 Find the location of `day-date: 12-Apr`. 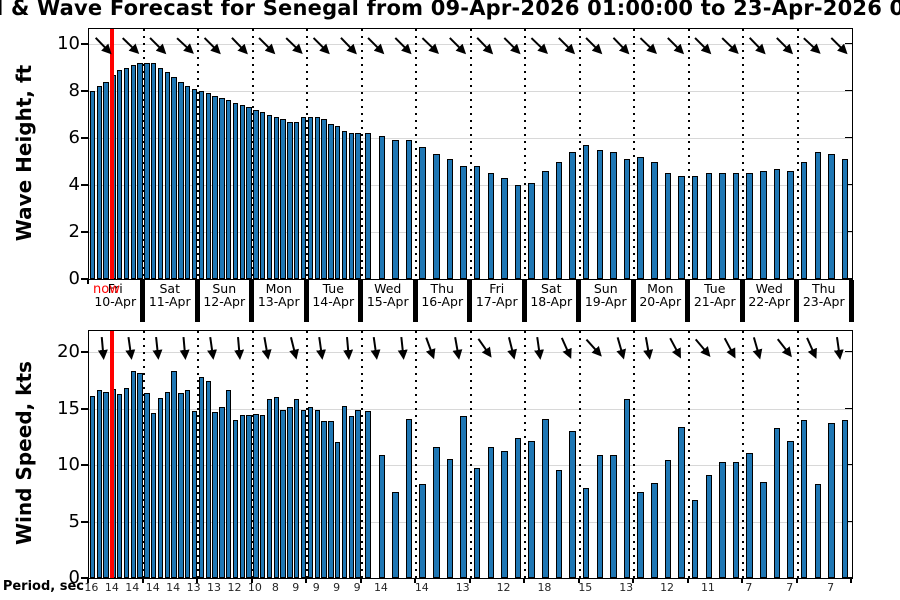

day-date: 12-Apr is located at coordinates (224, 301).